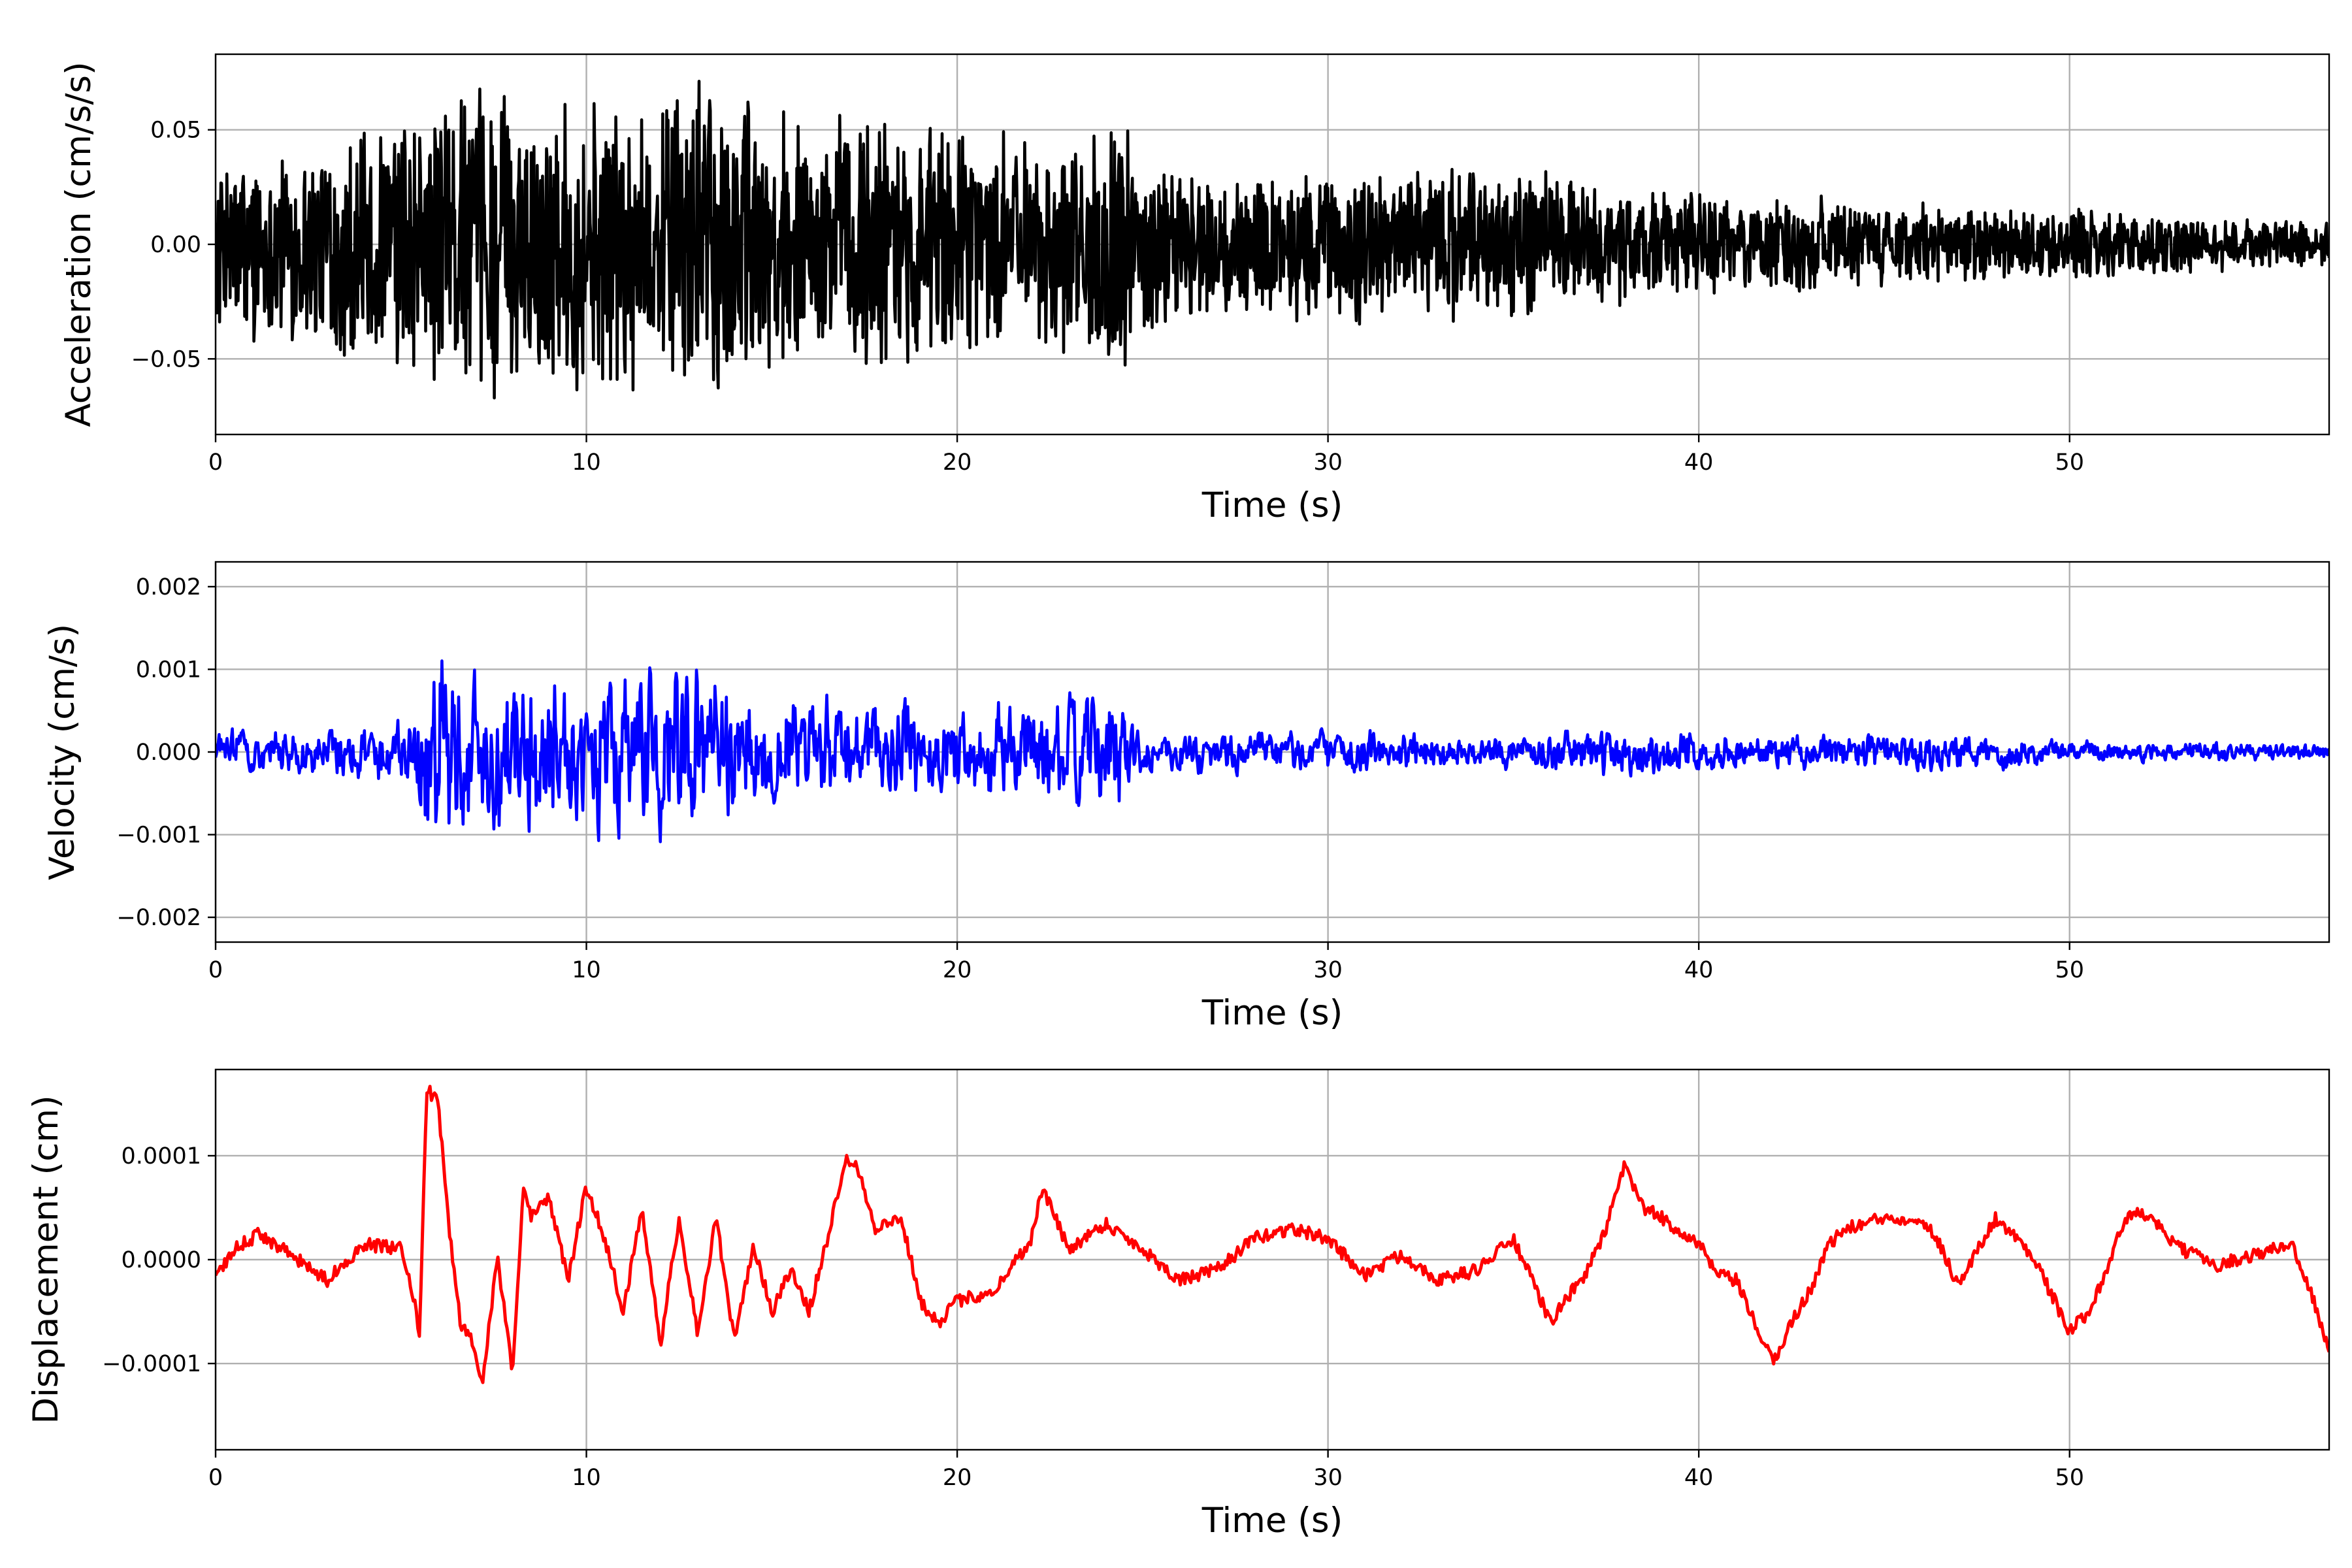 This screenshot has height=1568, width=2352. Describe the element at coordinates (168, 670) in the screenshot. I see `velocity-y-tick-label: 0.001` at that location.